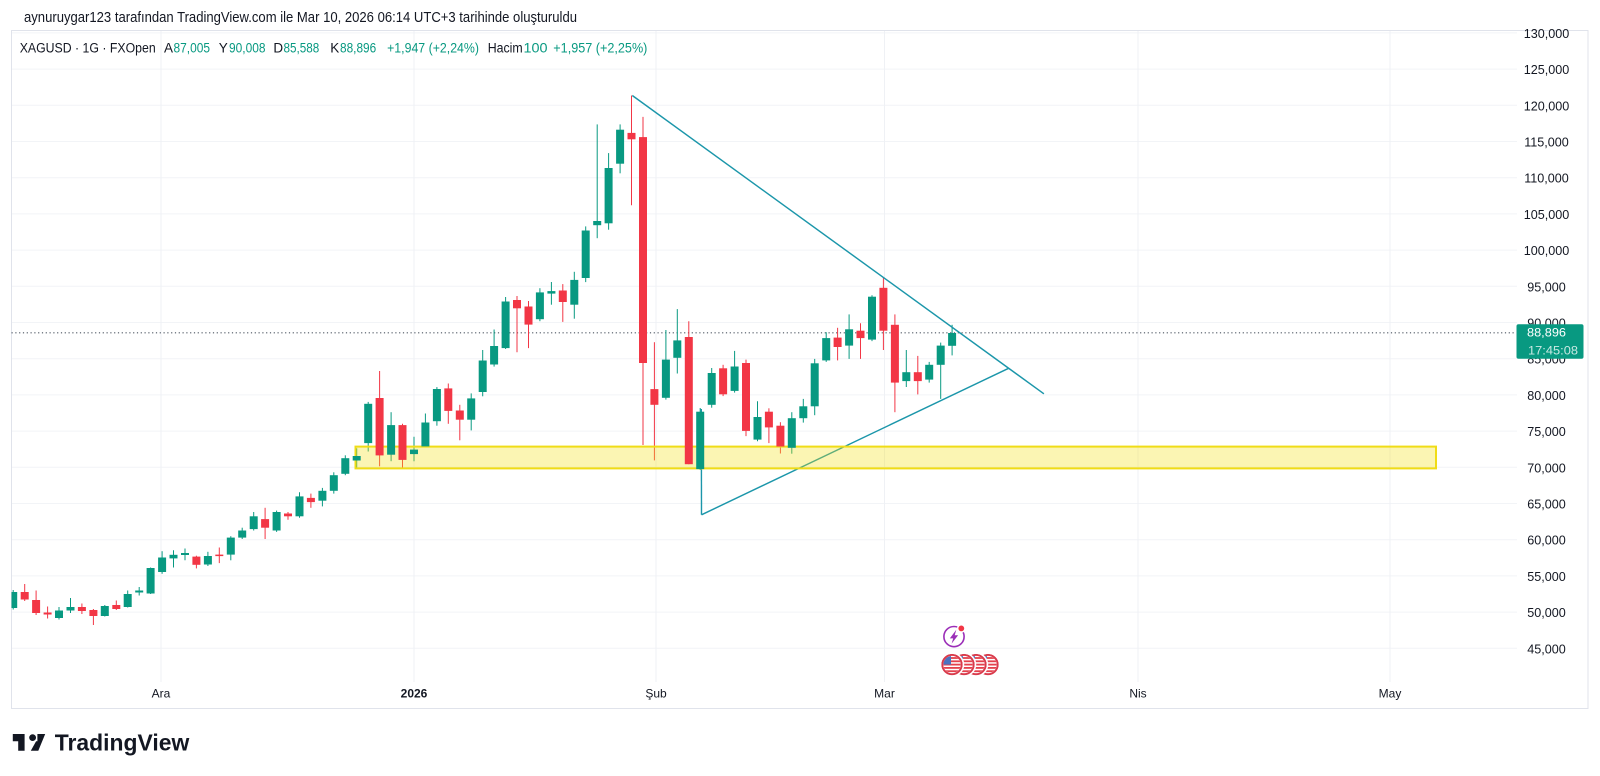 This screenshot has height=776, width=1600. What do you see at coordinates (1553, 352) in the screenshot?
I see `svg-text: 17:45:08` at bounding box center [1553, 352].